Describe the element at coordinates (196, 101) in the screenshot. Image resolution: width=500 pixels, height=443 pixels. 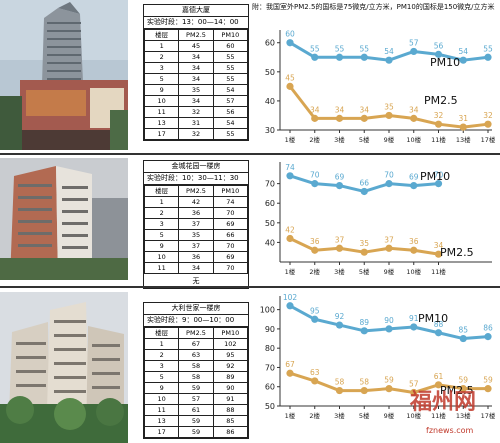
I see `table-row: 10 34 57` at that location.